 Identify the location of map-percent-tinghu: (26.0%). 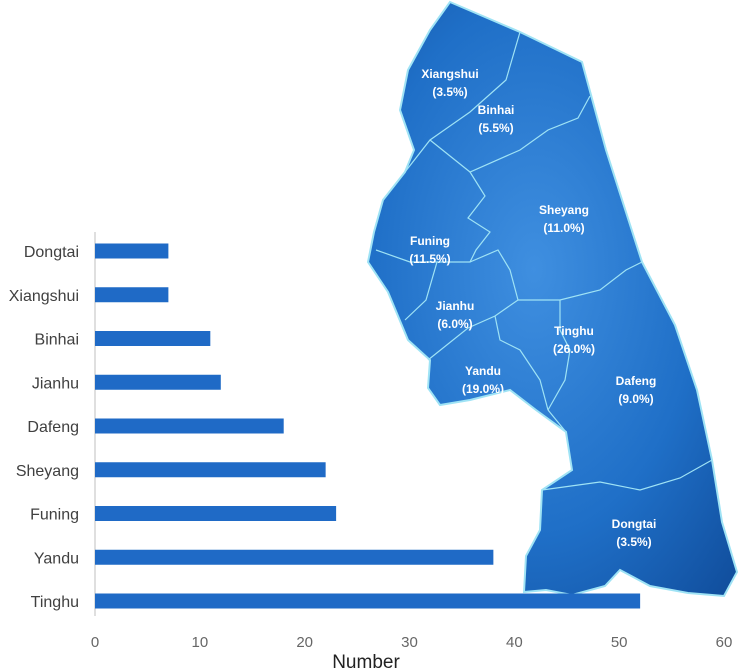
(574, 349).